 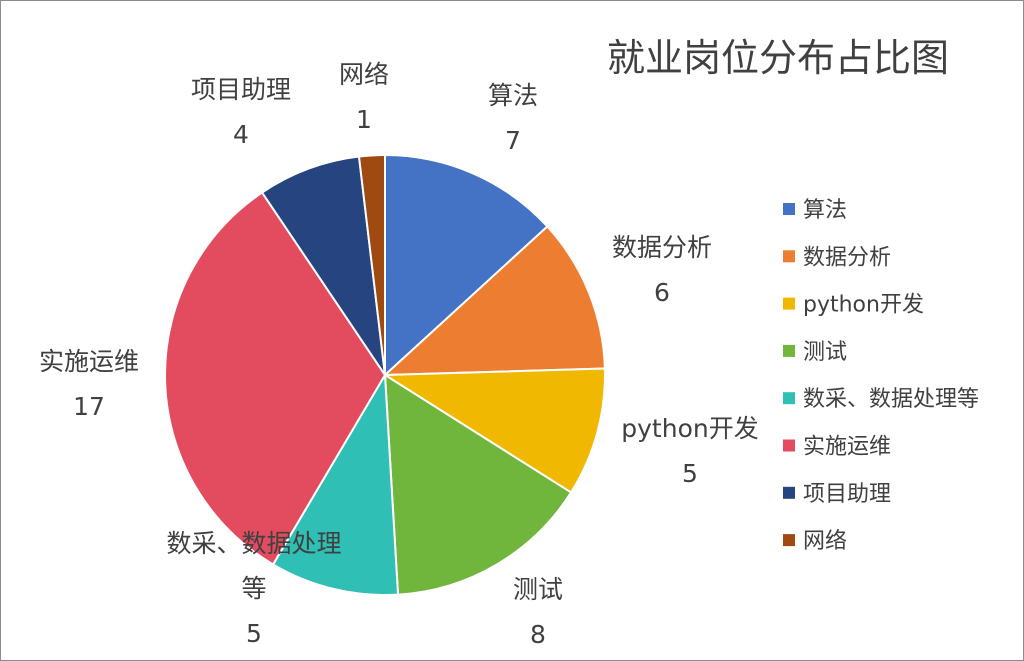 What do you see at coordinates (241, 134) in the screenshot?
I see `data-label-value: 4` at bounding box center [241, 134].